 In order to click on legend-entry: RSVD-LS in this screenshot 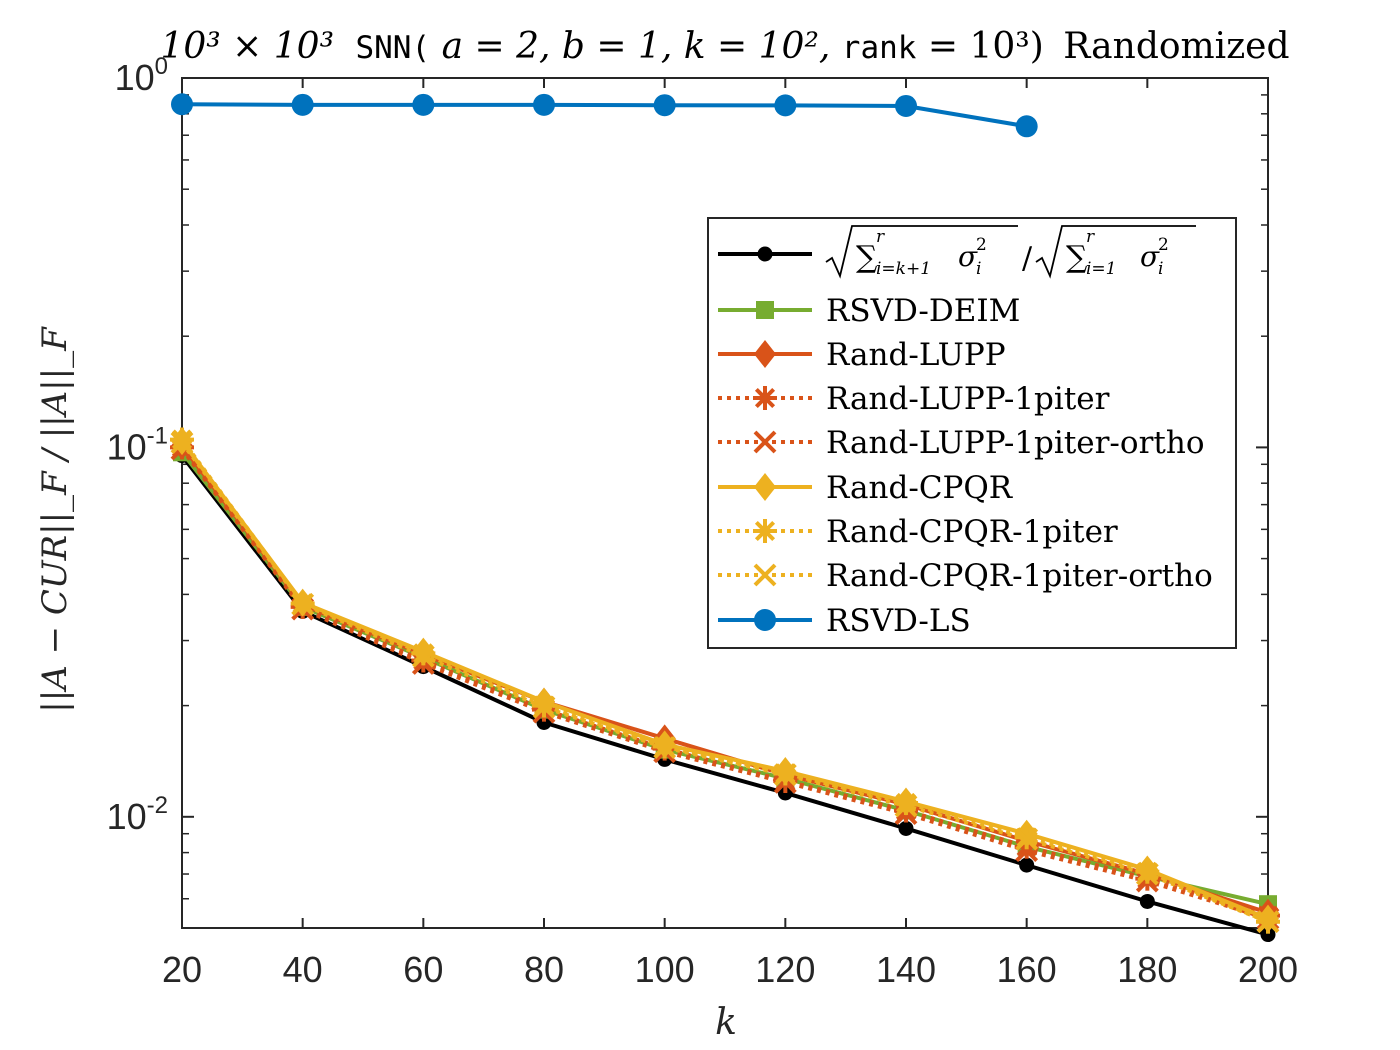, I will do `click(844, 621)`.